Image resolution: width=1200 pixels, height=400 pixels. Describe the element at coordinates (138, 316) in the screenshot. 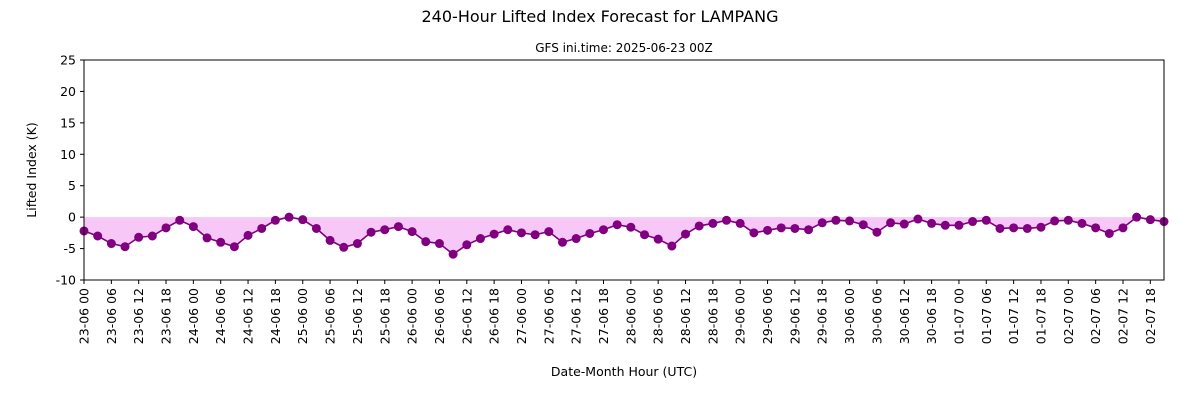

I see `x-tick-label: 23-06 12` at that location.